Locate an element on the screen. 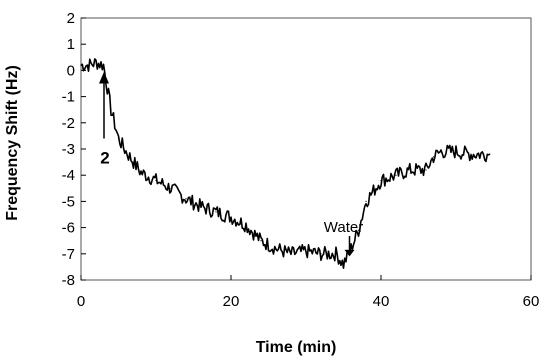 The width and height of the screenshot is (543, 358). y-tick-label: 0 is located at coordinates (71, 70).